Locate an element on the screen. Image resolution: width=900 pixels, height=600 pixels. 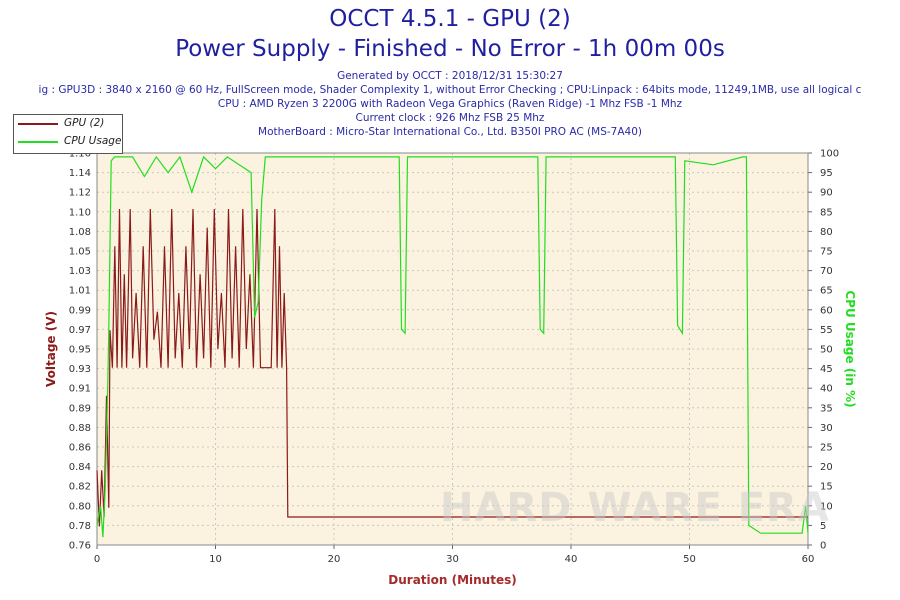
y-left-tick-label: 1.16 is located at coordinates (80, 154).